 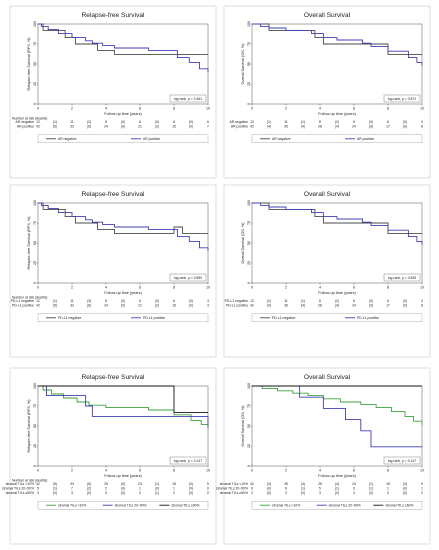 I want to click on legend-box, so click(x=123, y=139).